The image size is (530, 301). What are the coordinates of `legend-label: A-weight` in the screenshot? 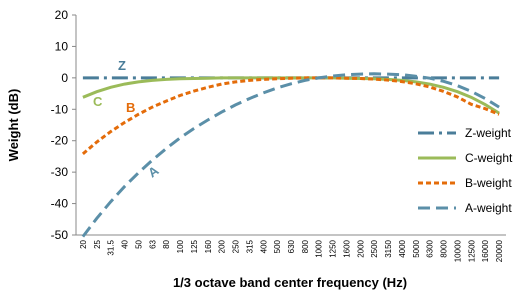 It's located at (488, 208).